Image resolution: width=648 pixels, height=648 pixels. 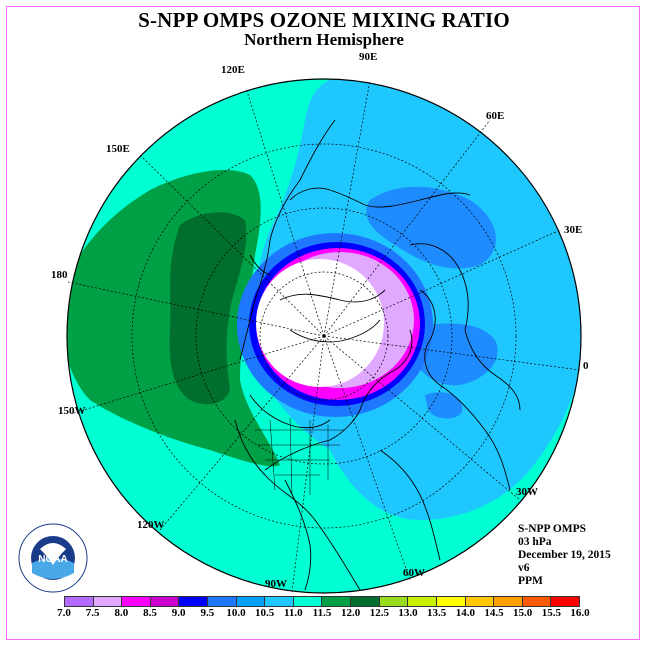 I want to click on lon-label-60w: 60W, so click(x=414, y=573).